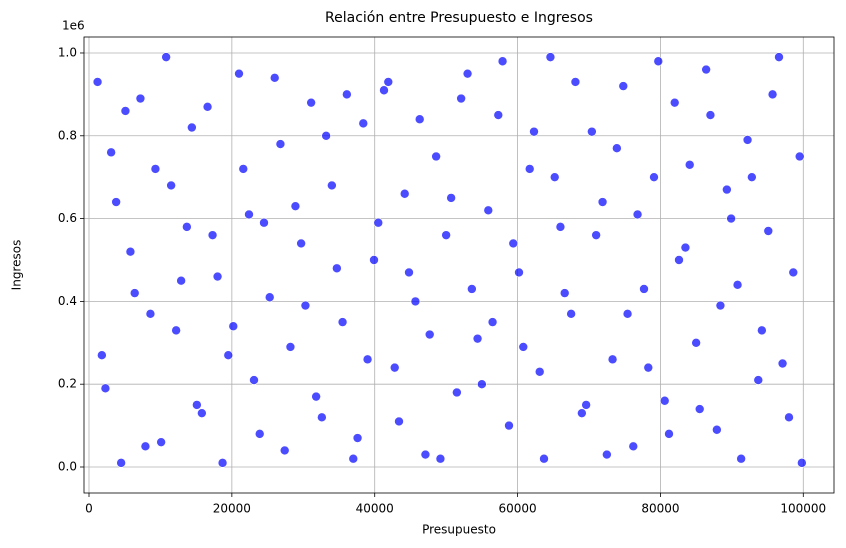 Image resolution: width=846 pixels, height=548 pixels. I want to click on y-tick-label: 1.0, so click(67, 52).